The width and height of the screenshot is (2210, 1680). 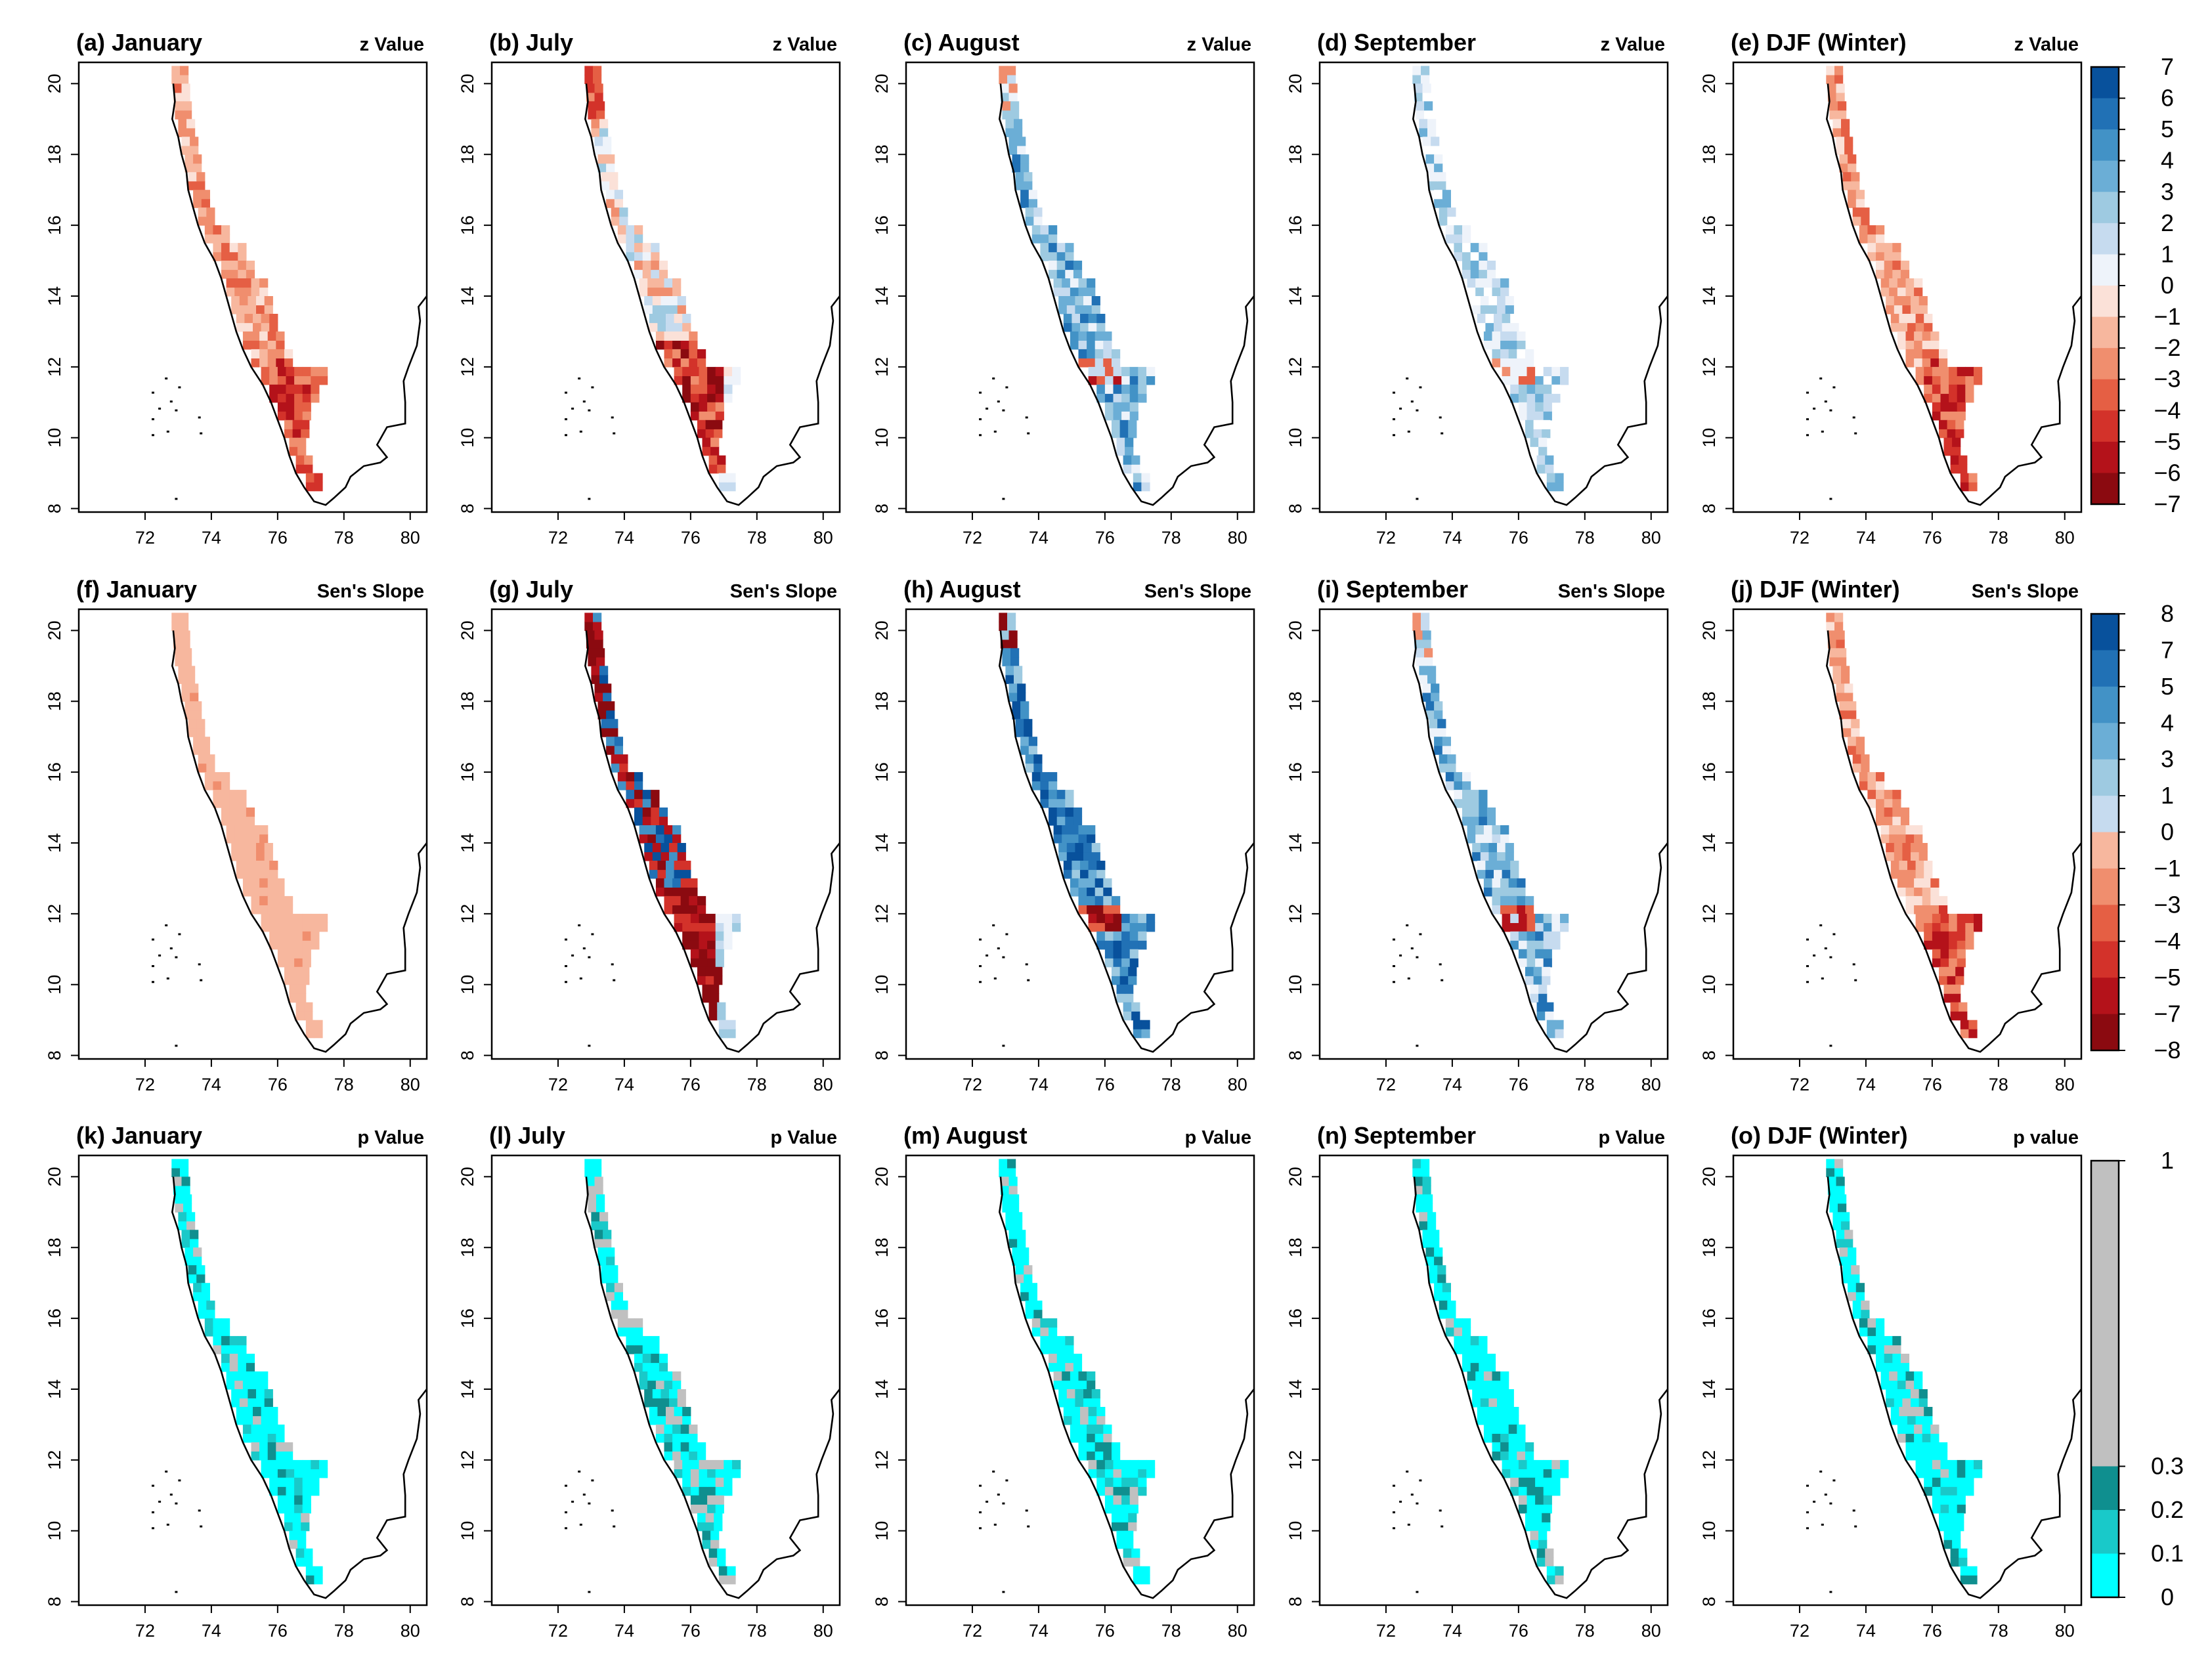 I want to click on x-tick-label: 78, so click(x=1998, y=1631).